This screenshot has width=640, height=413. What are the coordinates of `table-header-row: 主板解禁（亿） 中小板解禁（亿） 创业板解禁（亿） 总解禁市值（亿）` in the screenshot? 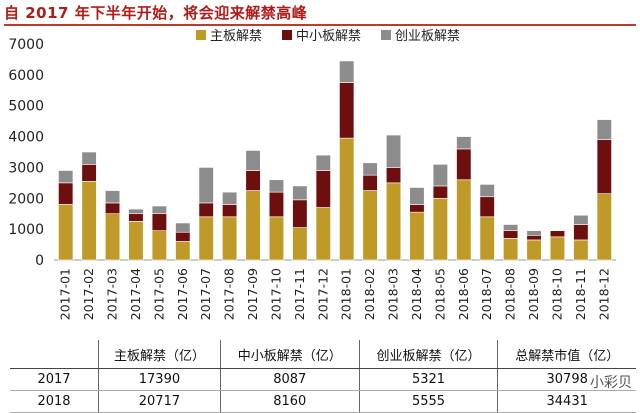 It's located at (323, 354).